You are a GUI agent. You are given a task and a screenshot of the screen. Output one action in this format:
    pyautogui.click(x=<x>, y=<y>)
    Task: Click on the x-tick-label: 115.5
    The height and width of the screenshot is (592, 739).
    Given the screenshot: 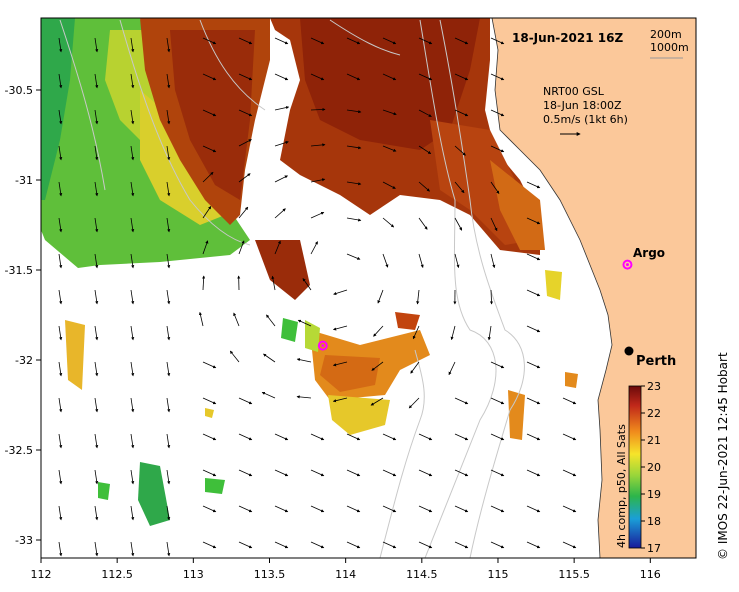 What is the action you would take?
    pyautogui.click(x=574, y=574)
    